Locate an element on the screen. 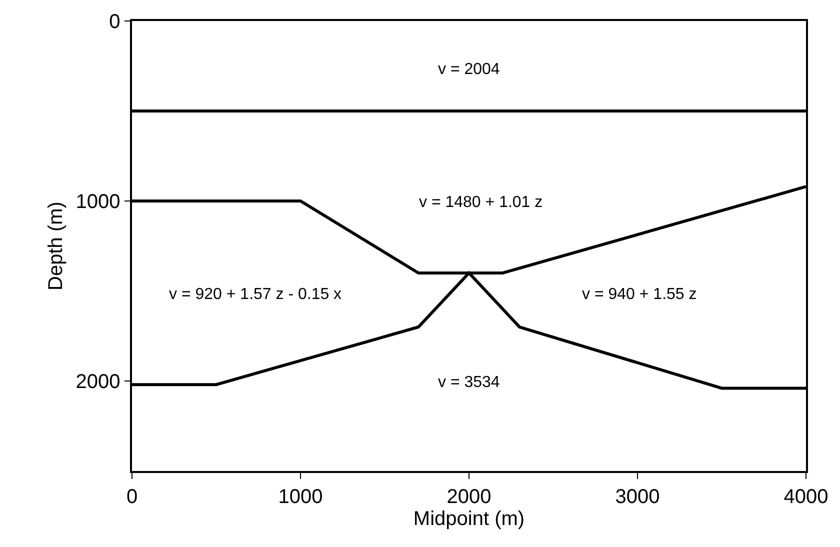 The image size is (840, 547). y-tick-label: 1000 is located at coordinates (98, 202).